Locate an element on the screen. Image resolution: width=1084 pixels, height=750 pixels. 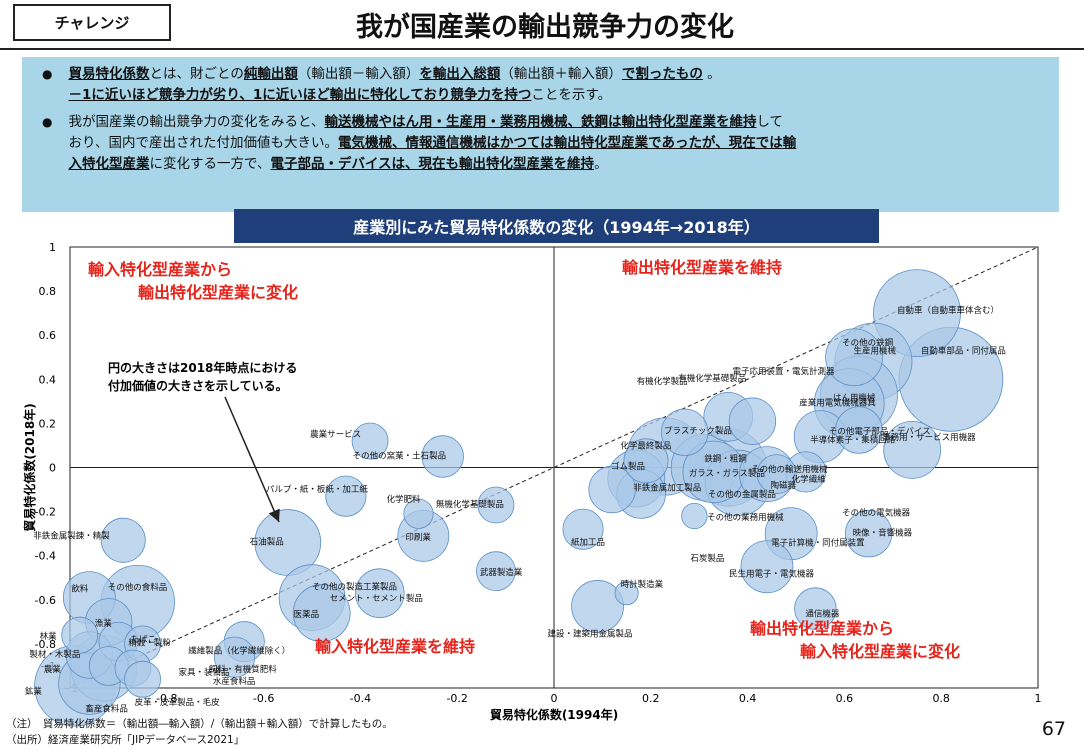
y-tick-label: 0.2 is located at coordinates (48, 423).